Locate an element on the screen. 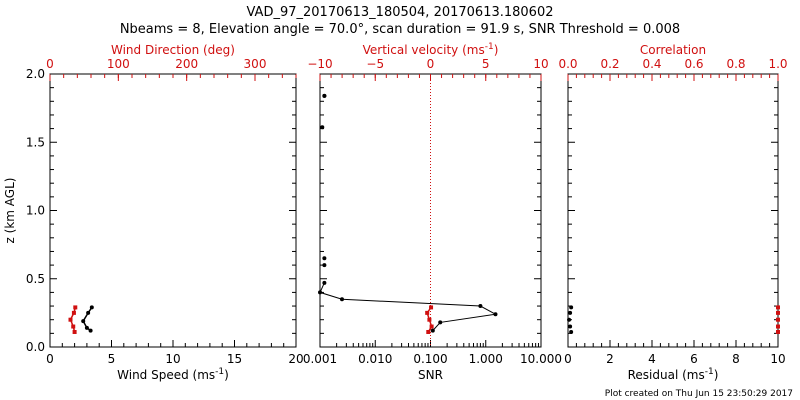  residual-top-axis-label: Correlation is located at coordinates (673, 50).